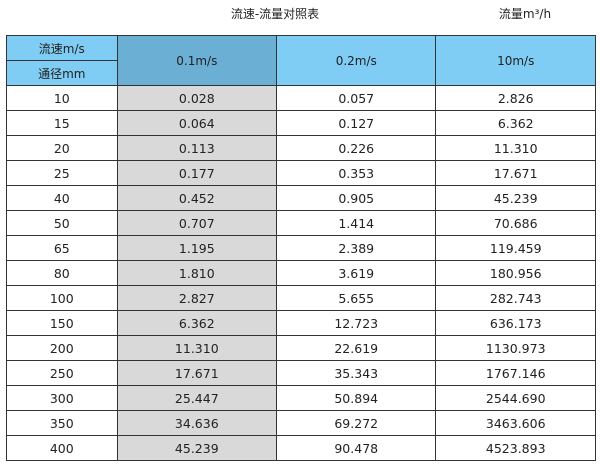 This screenshot has height=466, width=600. What do you see at coordinates (356, 348) in the screenshot?
I see `flow-cell: 22.619` at bounding box center [356, 348].